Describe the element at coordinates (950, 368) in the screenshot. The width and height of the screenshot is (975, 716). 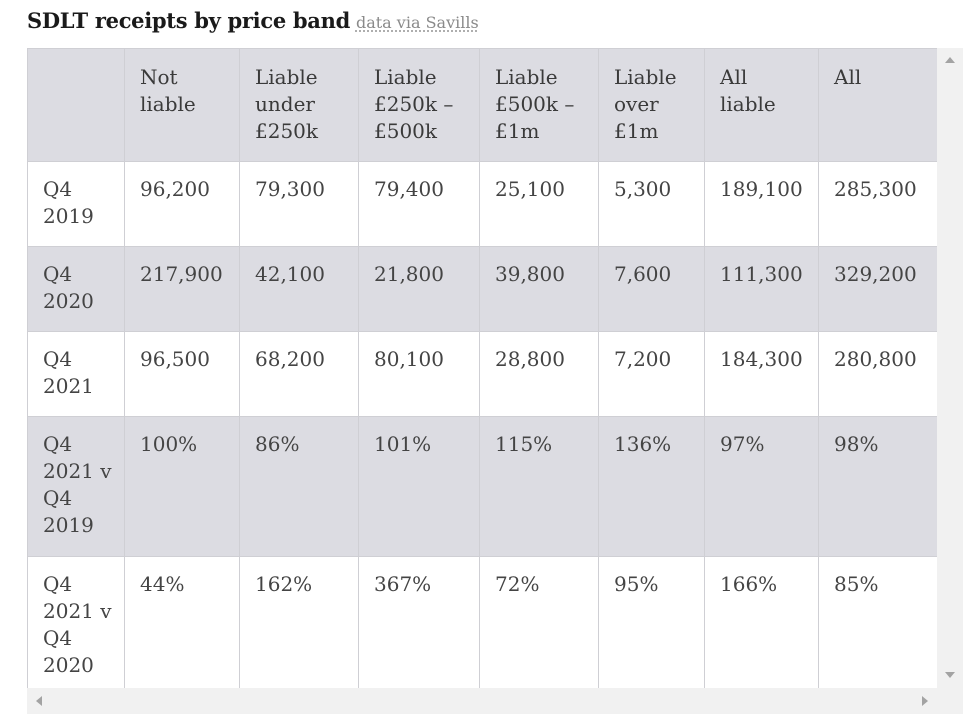
I see `vertical-scrollbar` at that location.